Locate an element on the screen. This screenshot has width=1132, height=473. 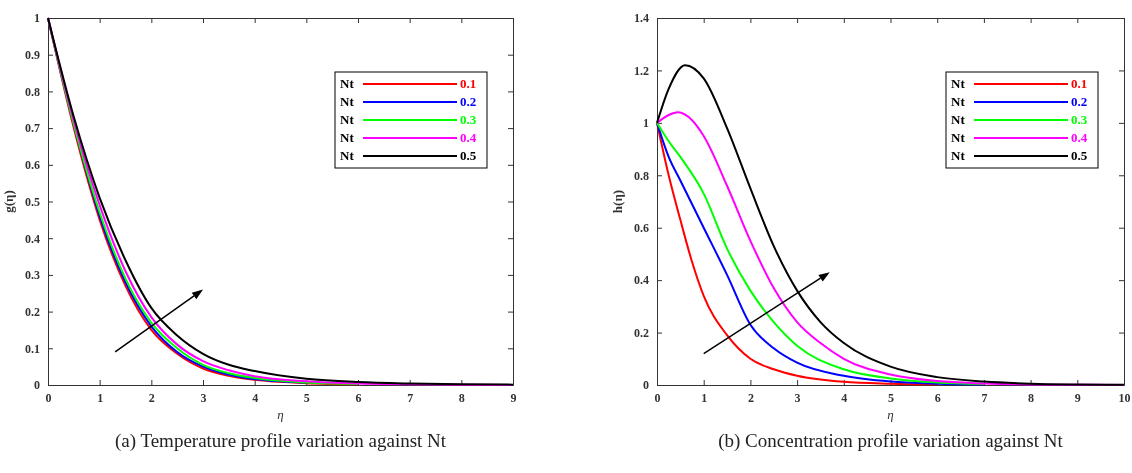
y-axis-title: h(η) is located at coordinates (617, 201).